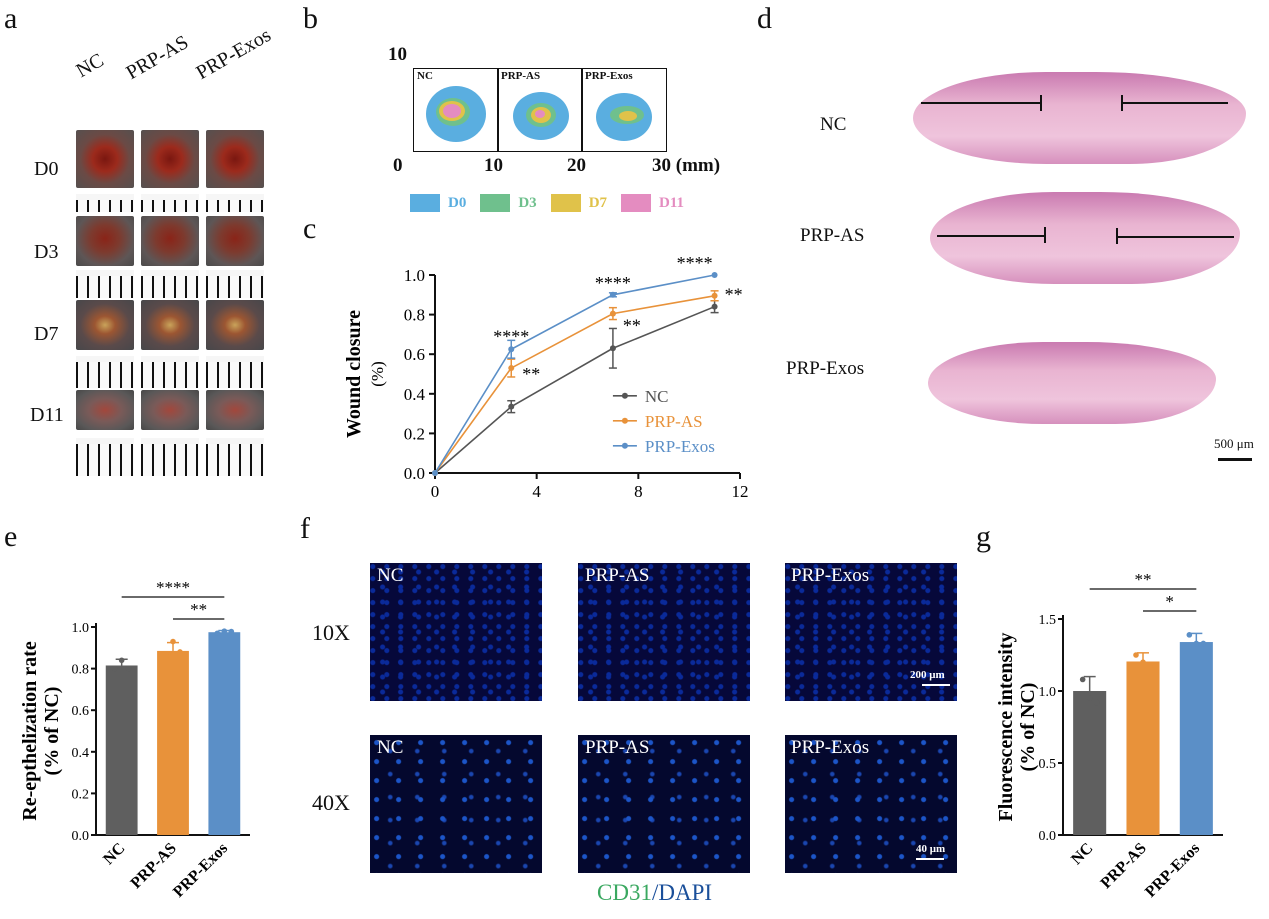 The width and height of the screenshot is (1269, 919). Describe the element at coordinates (686, 165) in the screenshot. I see `wound-map-x-tick-30: 30 (mm)` at that location.